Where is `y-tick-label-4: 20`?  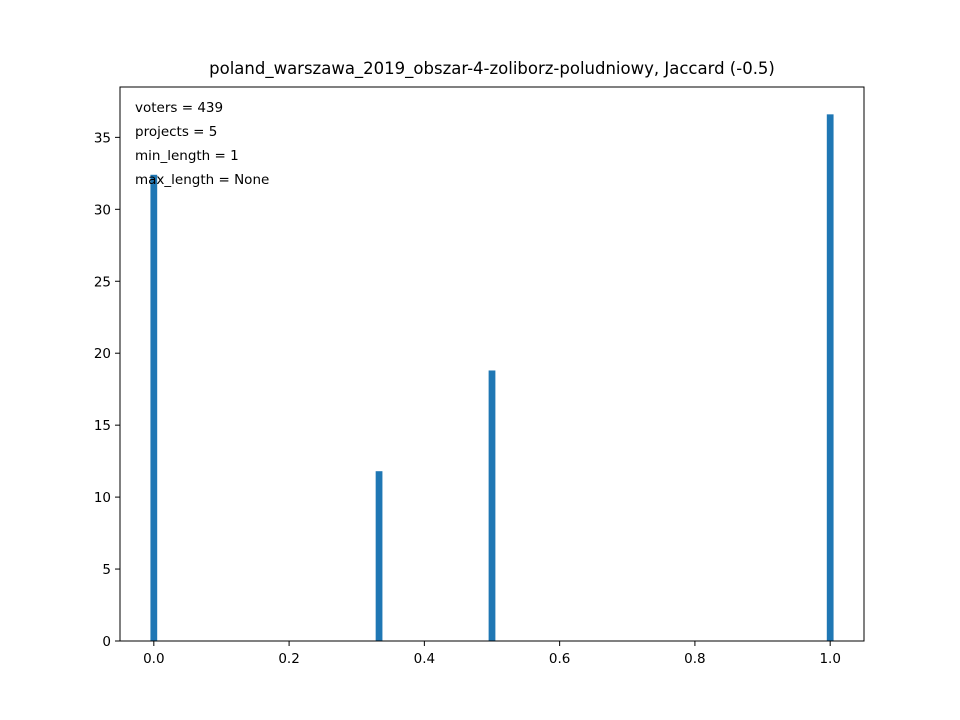 y-tick-label-4: 20 is located at coordinates (102, 354).